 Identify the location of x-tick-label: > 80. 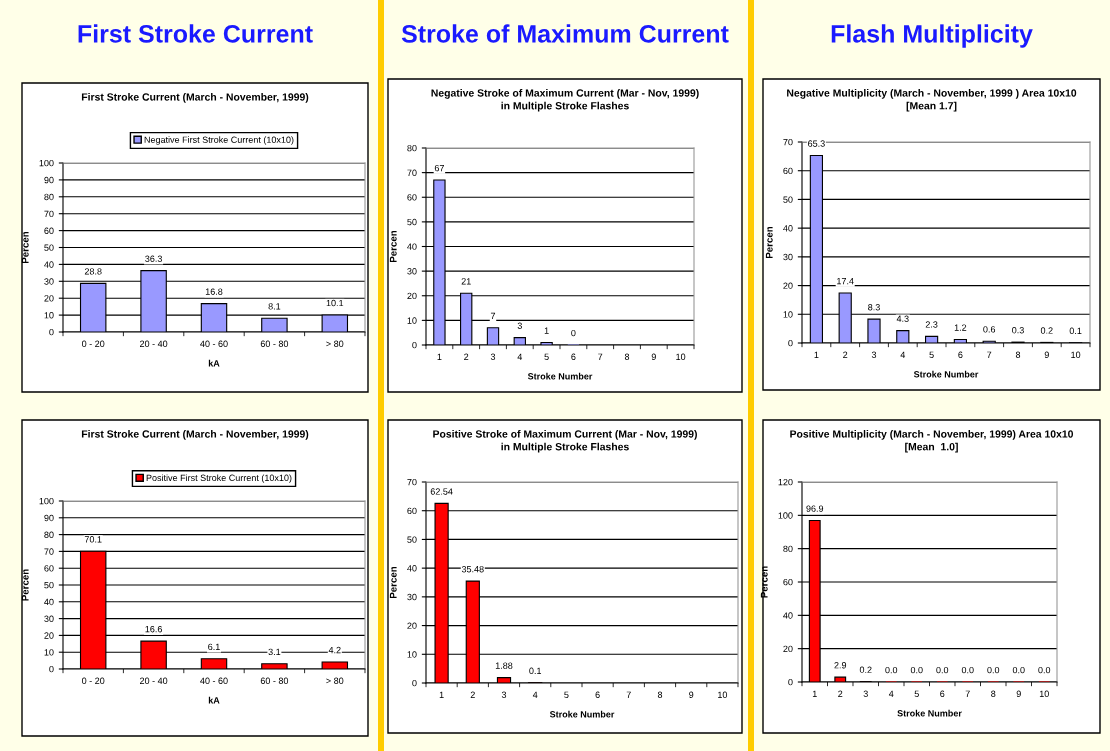
(335, 680).